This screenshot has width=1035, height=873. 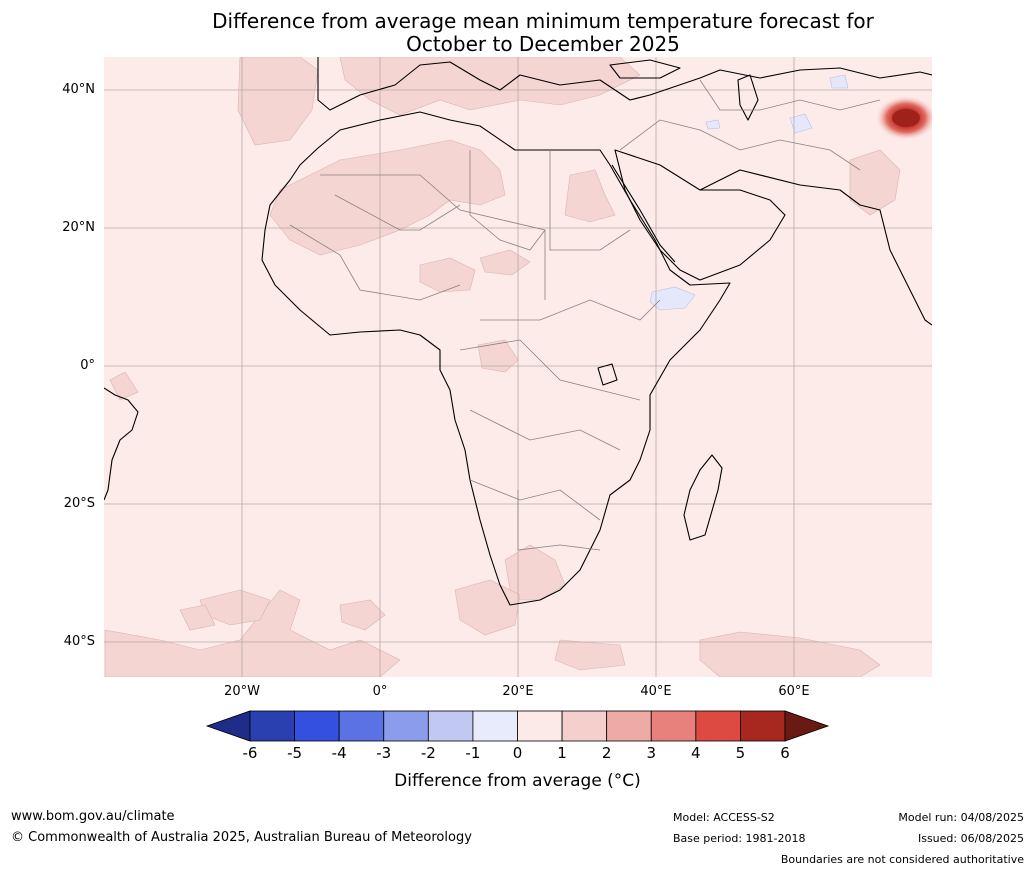 What do you see at coordinates (121, 444) in the screenshot?
I see `south-america-coast` at bounding box center [121, 444].